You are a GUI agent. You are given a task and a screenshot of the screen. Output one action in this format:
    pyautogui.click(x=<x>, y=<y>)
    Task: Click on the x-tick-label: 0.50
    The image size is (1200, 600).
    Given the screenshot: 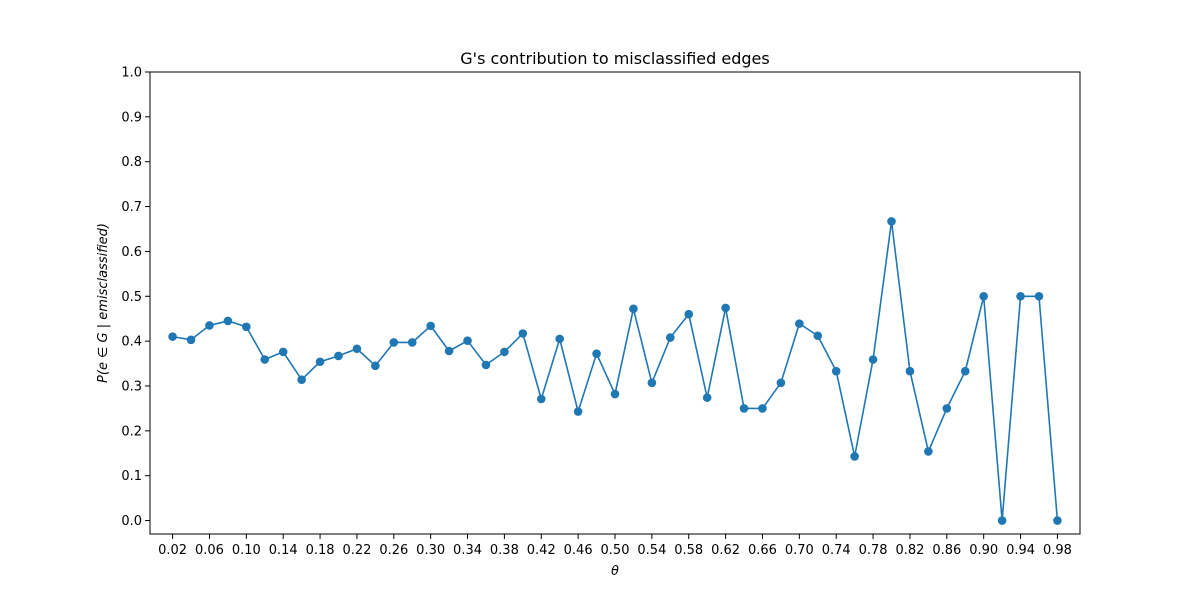 What is the action you would take?
    pyautogui.click(x=615, y=550)
    